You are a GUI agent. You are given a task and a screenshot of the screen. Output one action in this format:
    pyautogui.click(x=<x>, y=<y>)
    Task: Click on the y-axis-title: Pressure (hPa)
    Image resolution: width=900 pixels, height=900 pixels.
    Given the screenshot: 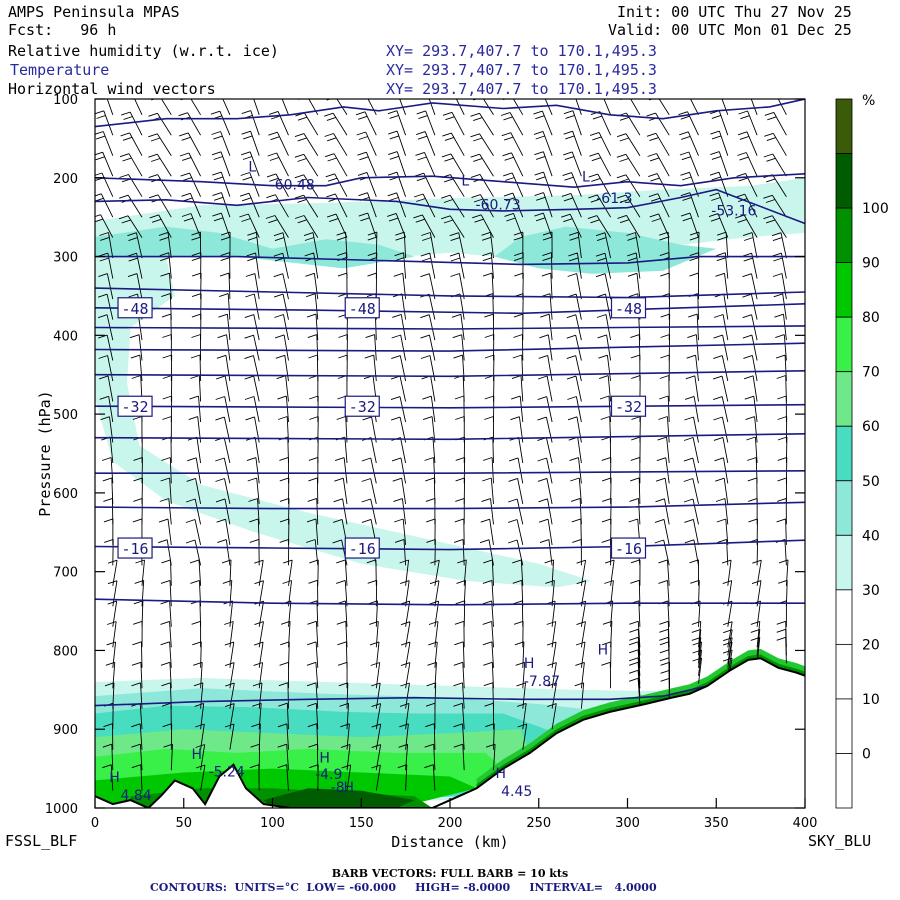 What is the action you would take?
    pyautogui.click(x=45, y=453)
    